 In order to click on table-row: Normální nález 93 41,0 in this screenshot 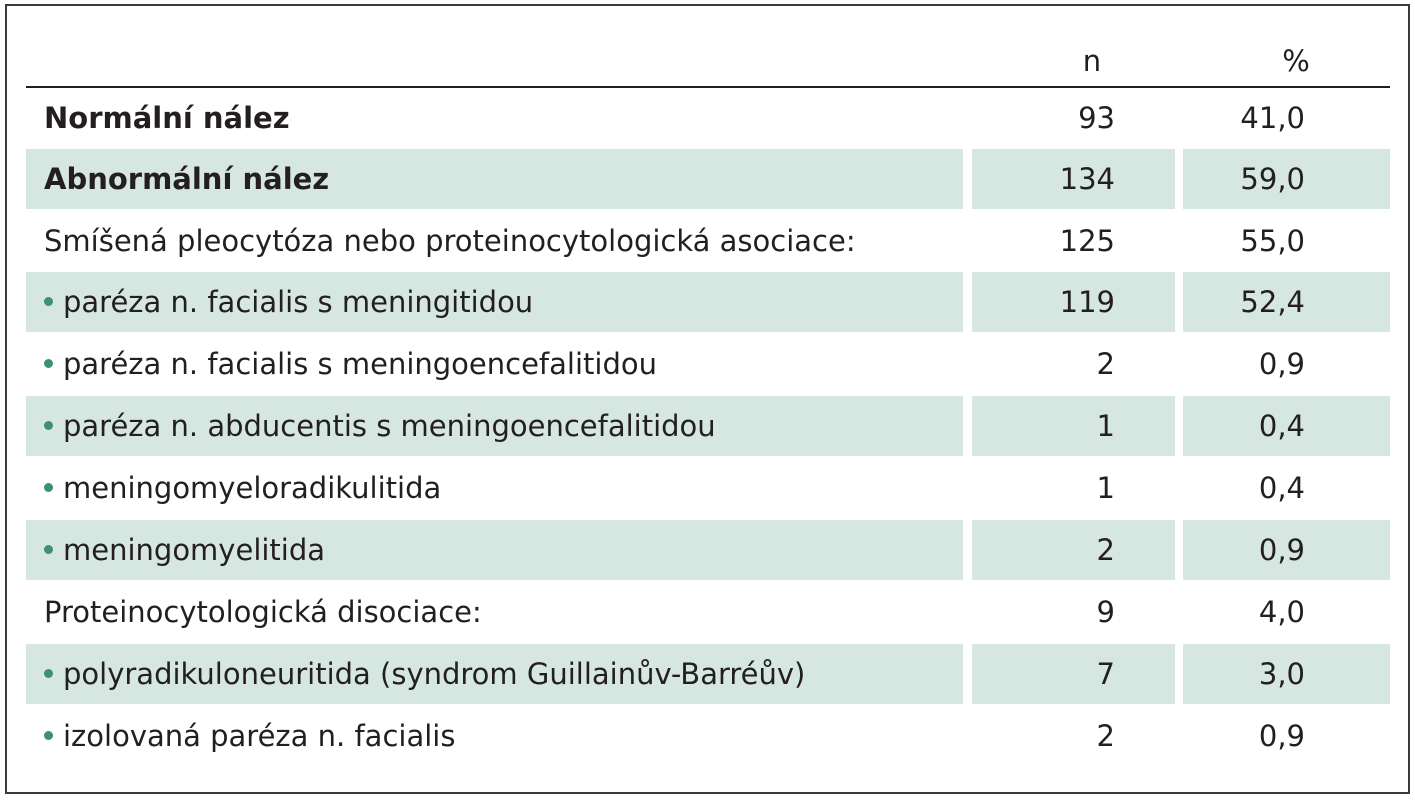, I will do `click(708, 119)`.